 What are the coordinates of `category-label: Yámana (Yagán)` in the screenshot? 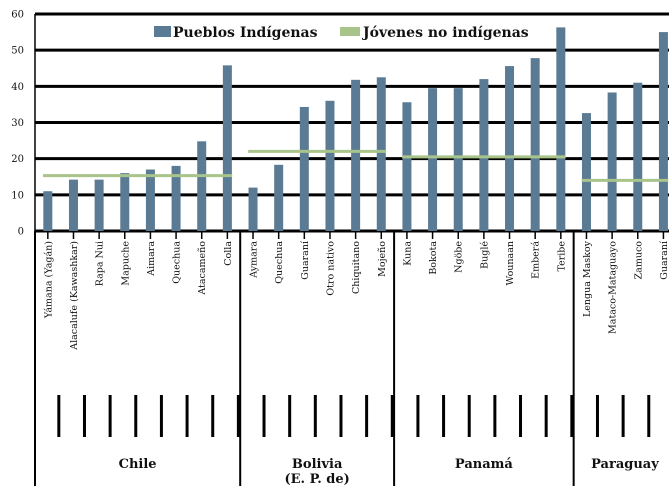 It's located at (48, 280).